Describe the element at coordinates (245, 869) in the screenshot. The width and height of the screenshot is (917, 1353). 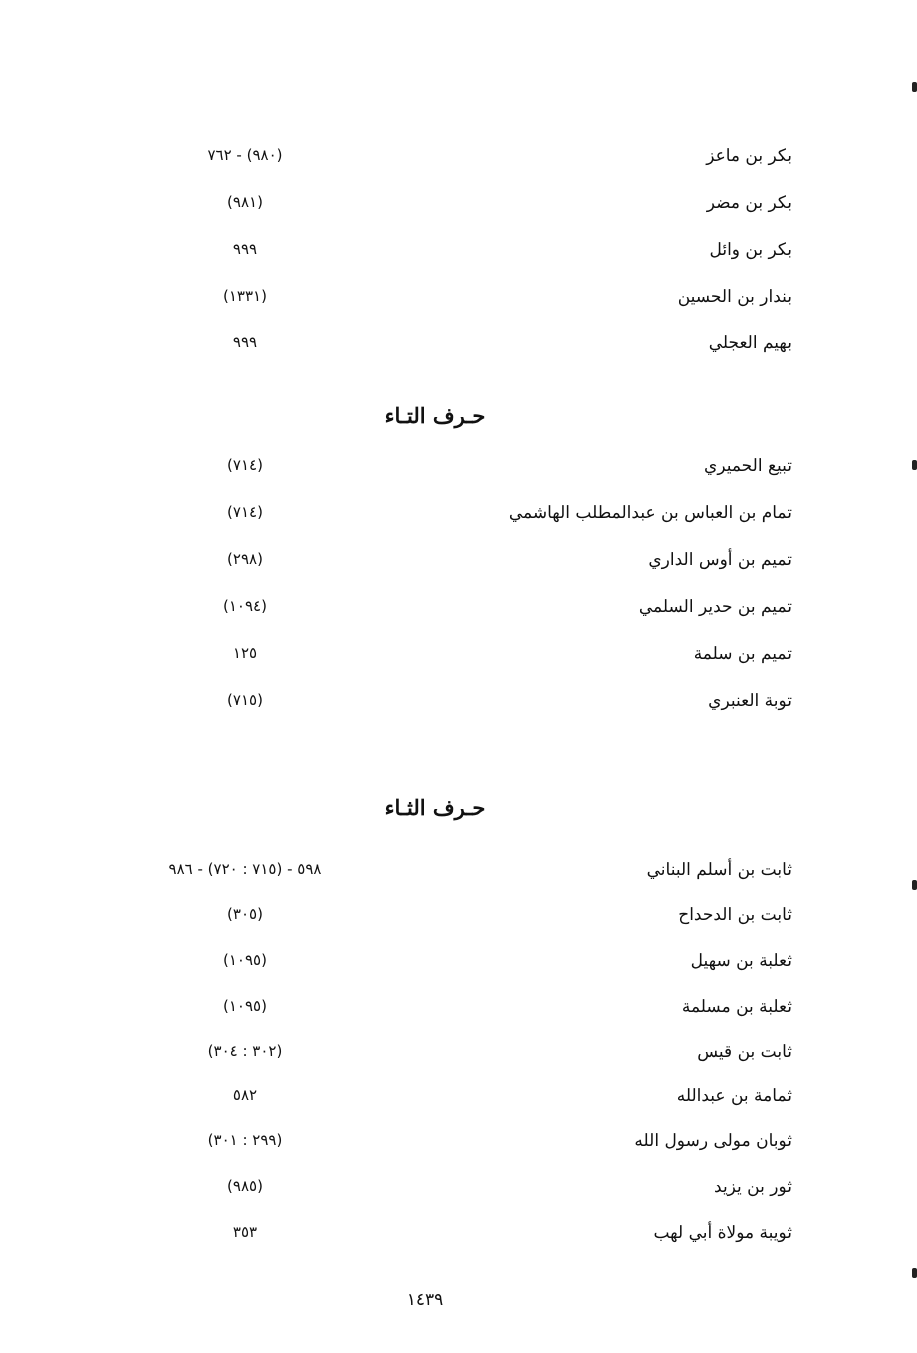
I see `entry-reference: ٥٩٨ - (٧١٥ : ٧٢٠) - ٩٨٦` at that location.